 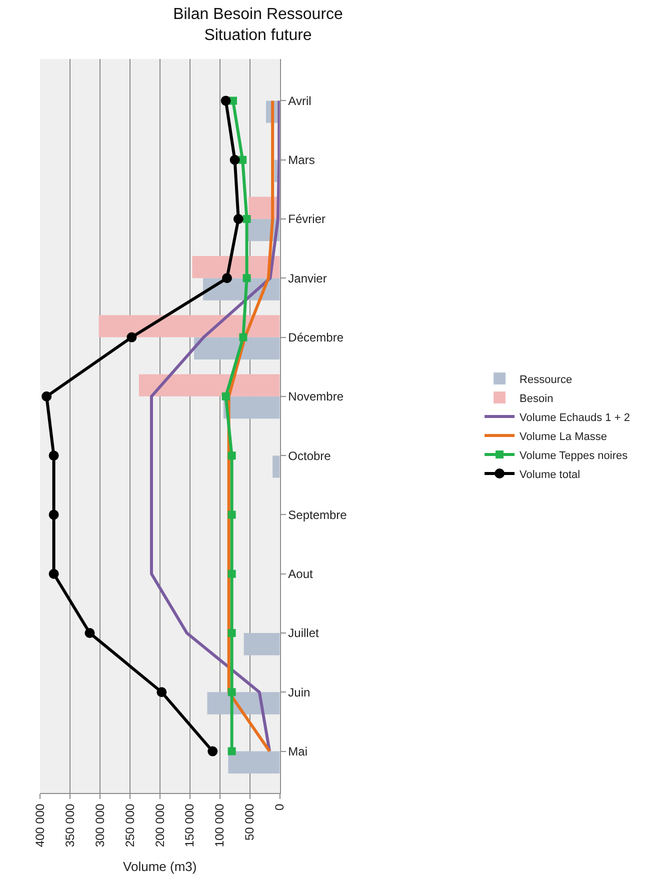 I want to click on y-tick-label: Mars, so click(x=301, y=160).